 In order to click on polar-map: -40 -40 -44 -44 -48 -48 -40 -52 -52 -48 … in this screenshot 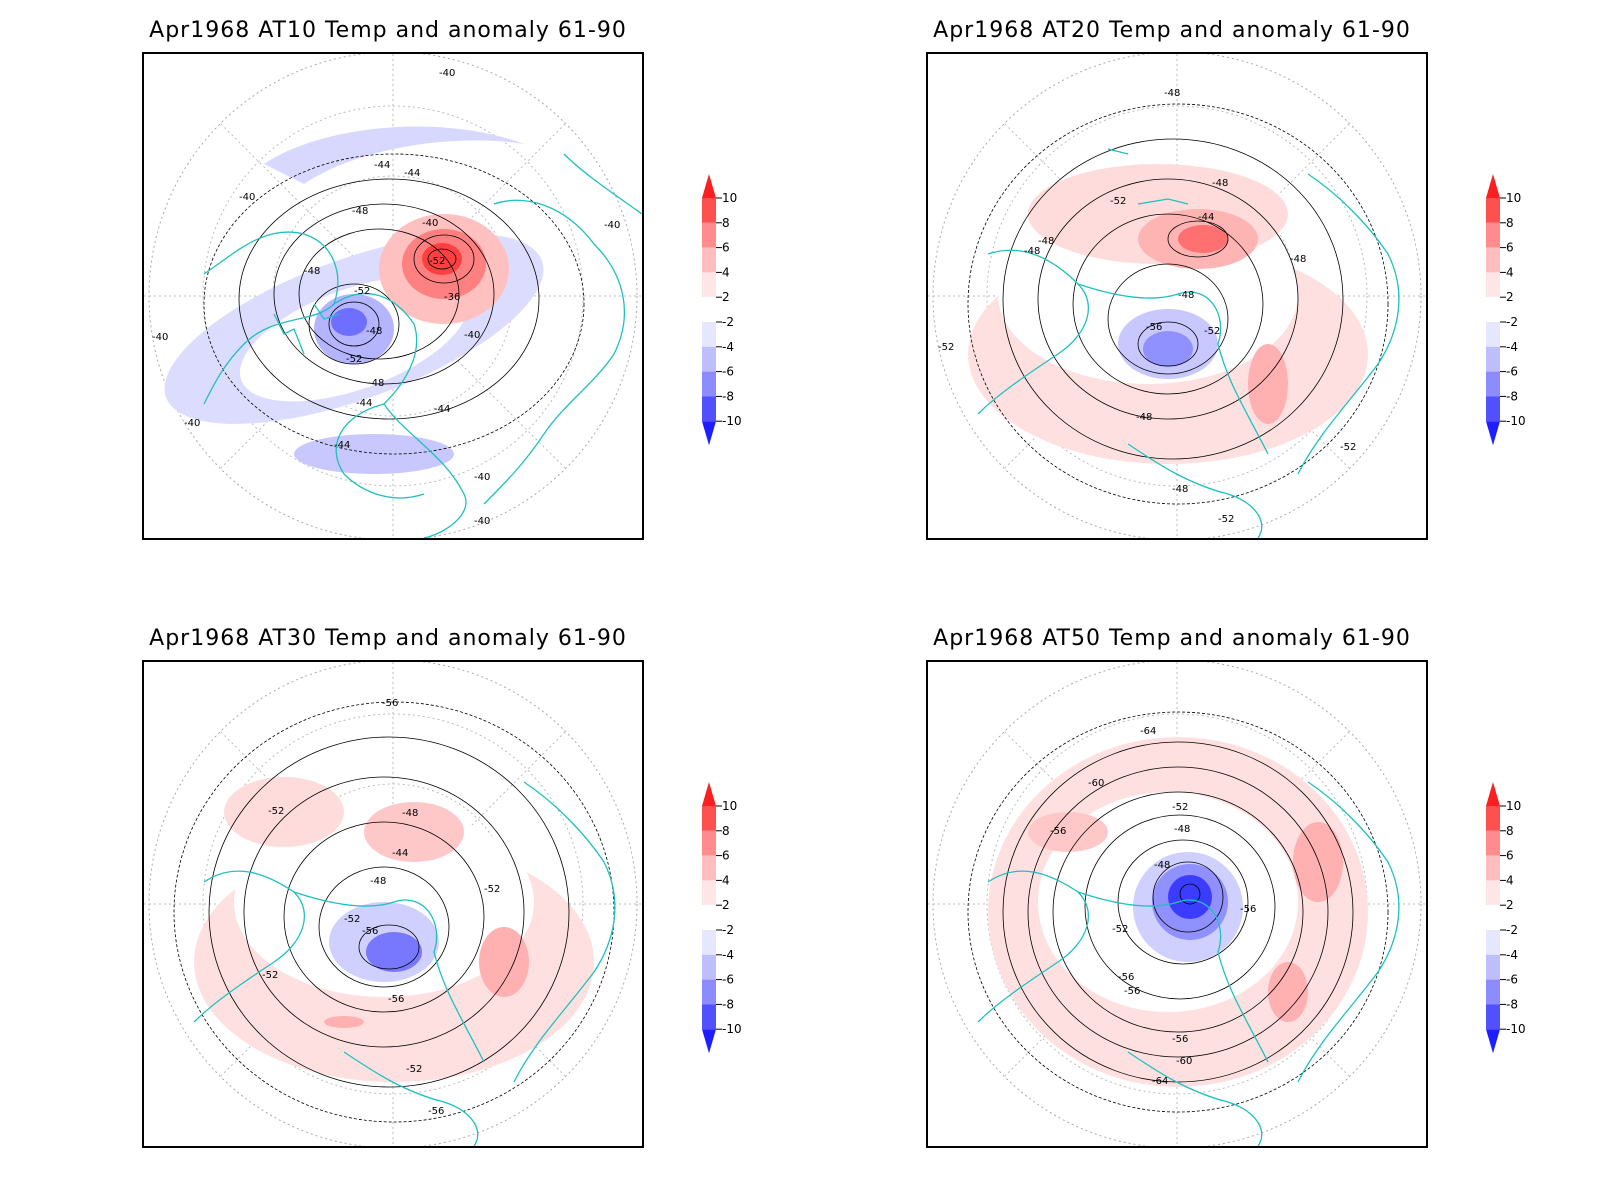, I will do `click(393, 296)`.